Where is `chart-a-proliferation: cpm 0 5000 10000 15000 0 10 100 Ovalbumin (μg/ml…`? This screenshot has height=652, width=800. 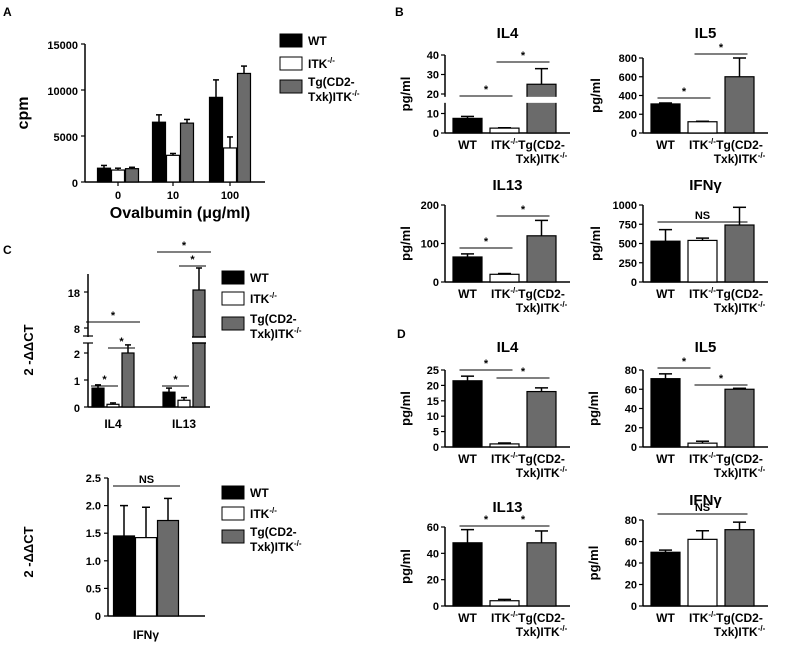 chart-a-proliferation: cpm 0 5000 10000 15000 0 10 100 Ovalbumin (μg/ml… is located at coordinates (140, 131).